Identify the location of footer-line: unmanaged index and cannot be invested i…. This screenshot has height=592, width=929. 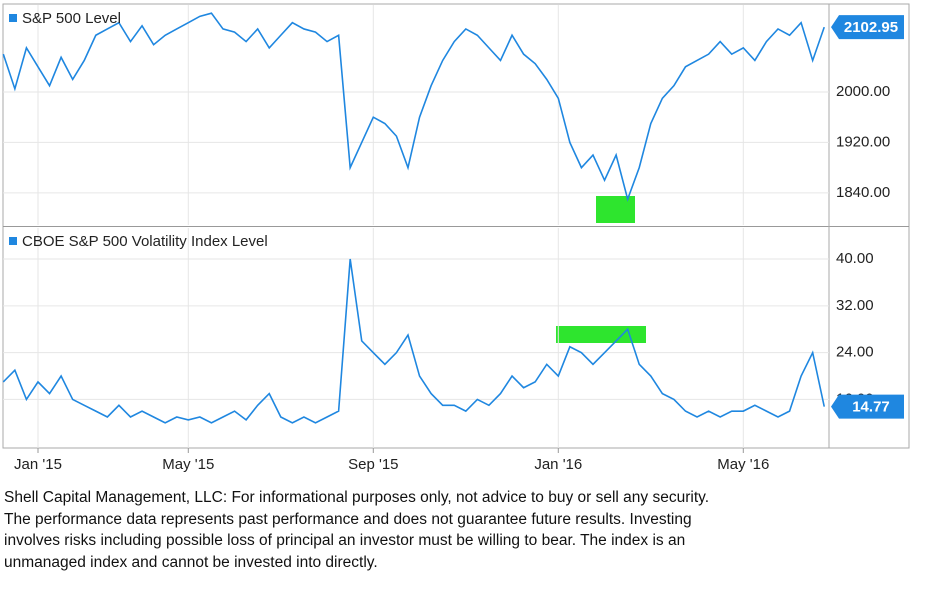
(191, 562).